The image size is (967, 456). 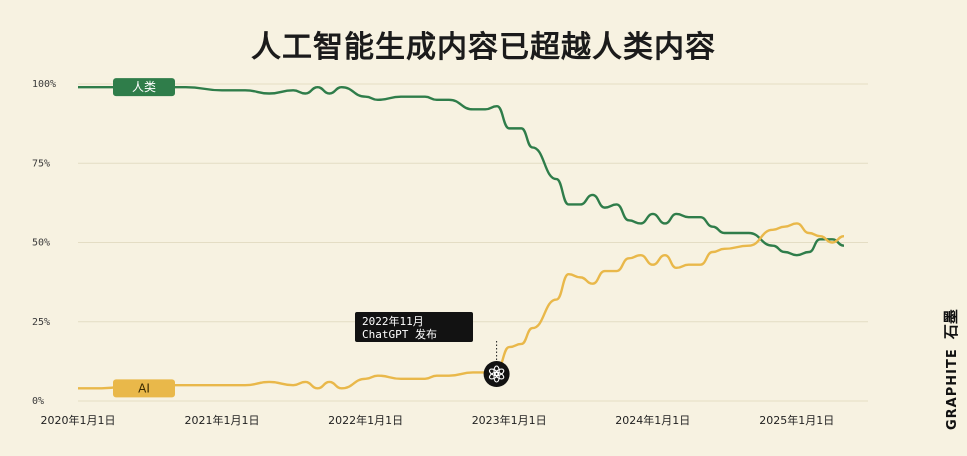 I want to click on x-tick-label: 2024年1月1日, so click(x=652, y=420).